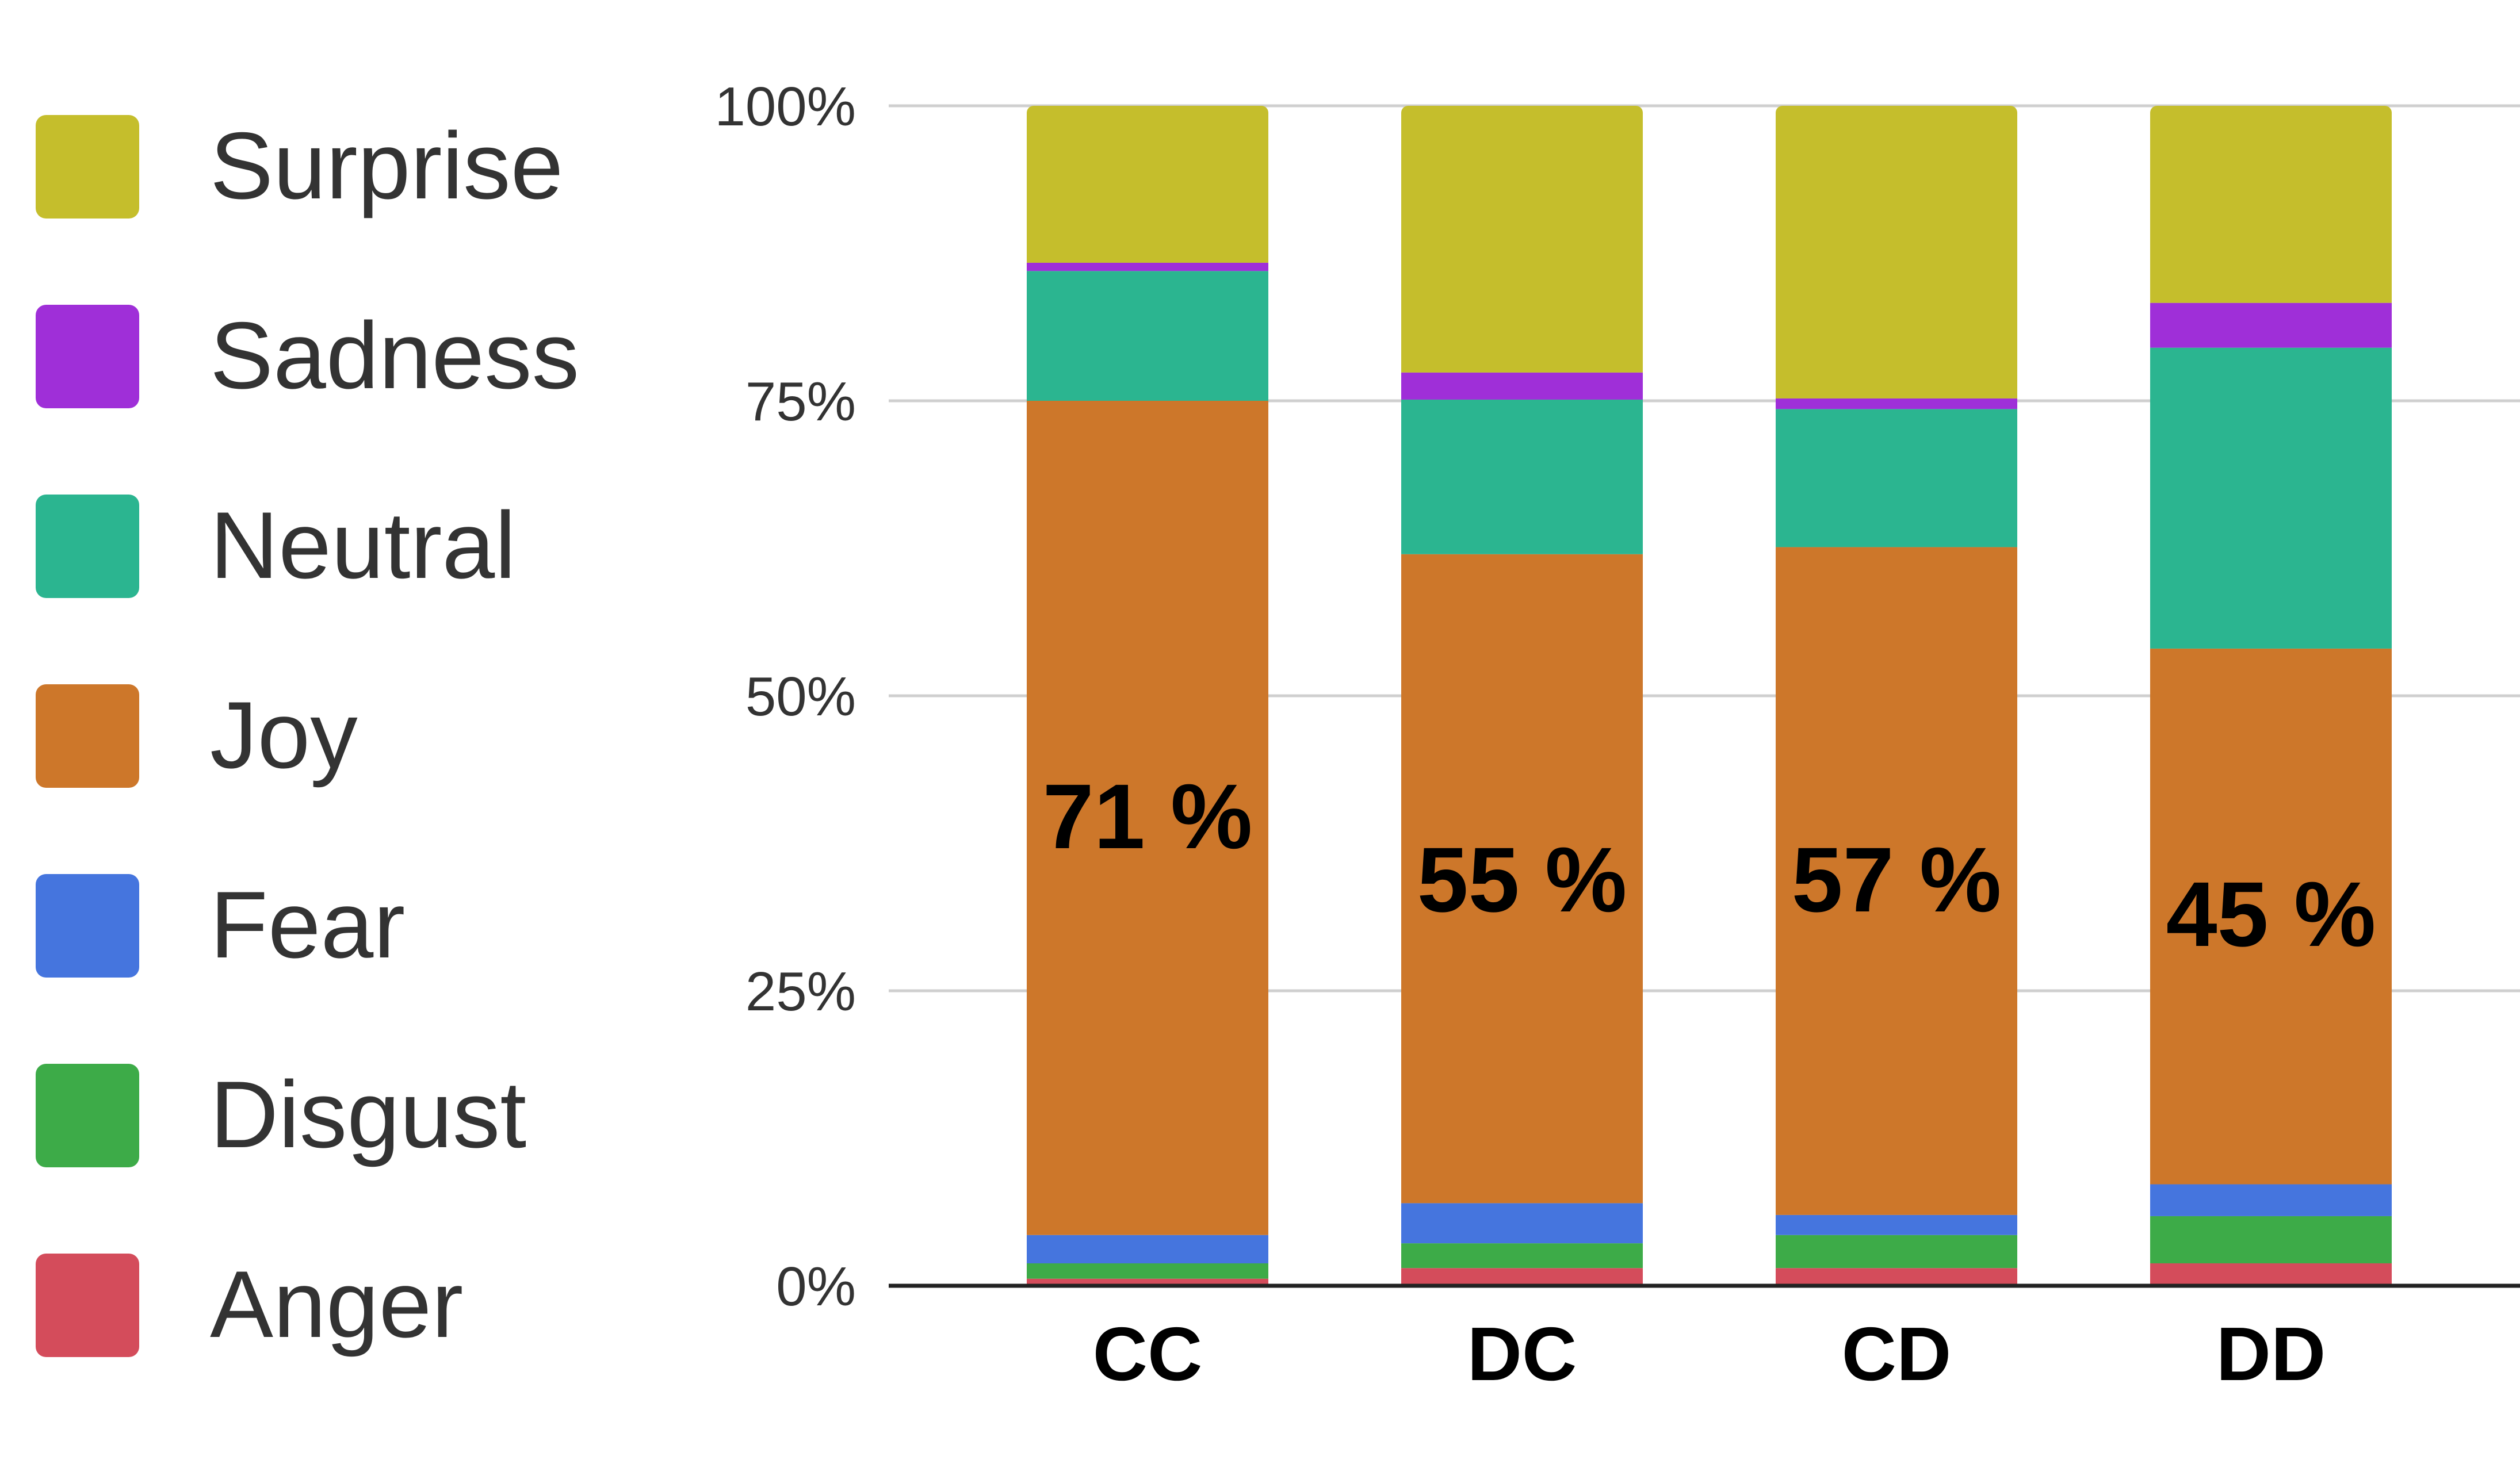 The width and height of the screenshot is (2520, 1483). I want to click on bar-segment-dd-sadness, so click(2271, 325).